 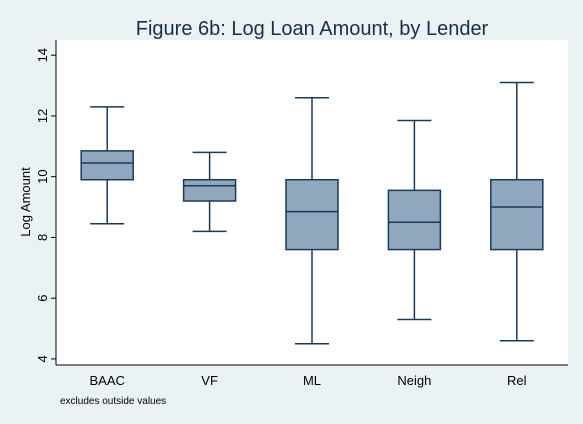 I want to click on x-tick-label: VF, so click(x=209, y=380).